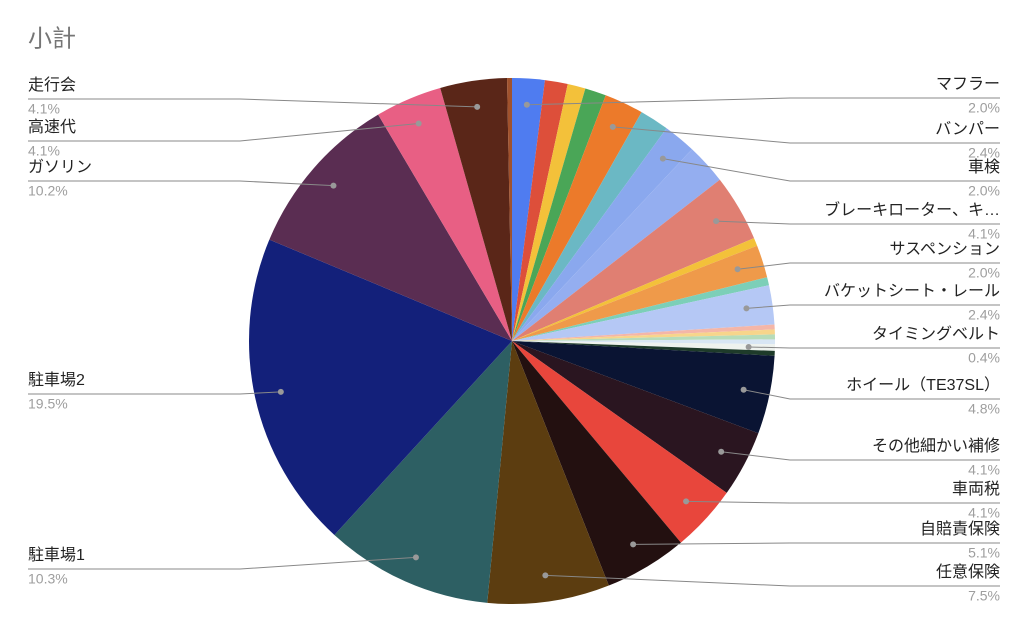  Describe the element at coordinates (56, 380) in the screenshot. I see `slice-label: 駐車場2` at that location.